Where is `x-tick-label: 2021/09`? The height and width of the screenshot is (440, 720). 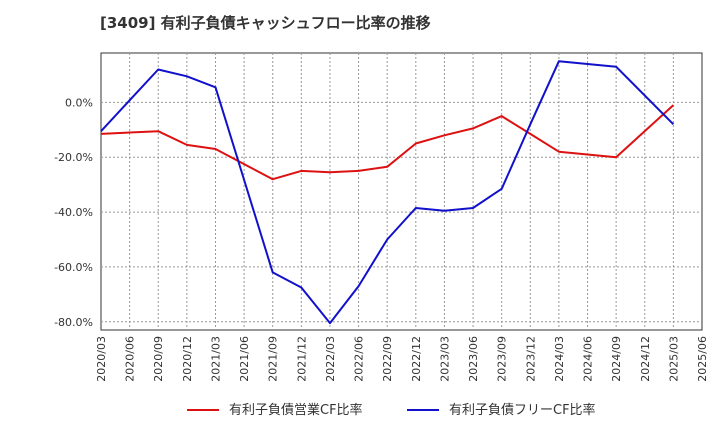 x-tick-label: 2021/09 is located at coordinates (273, 359).